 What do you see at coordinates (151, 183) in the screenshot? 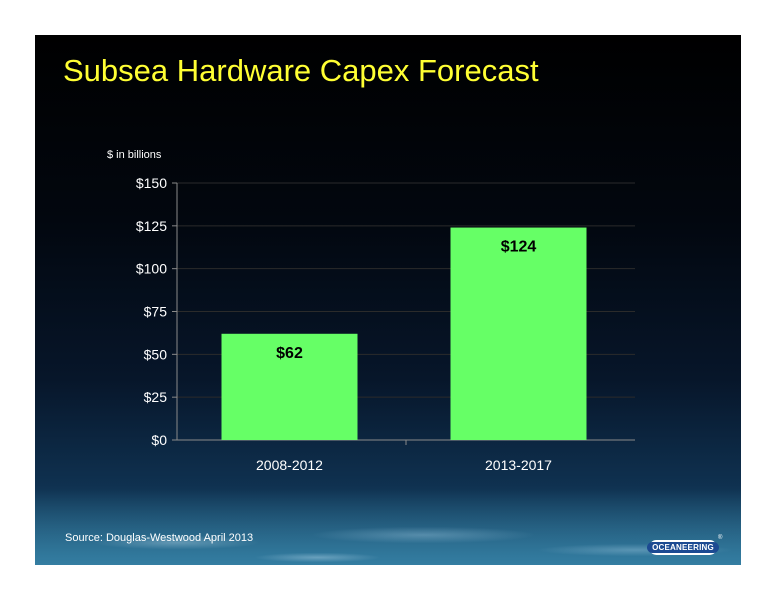
I see `y-tick-label: $150` at bounding box center [151, 183].